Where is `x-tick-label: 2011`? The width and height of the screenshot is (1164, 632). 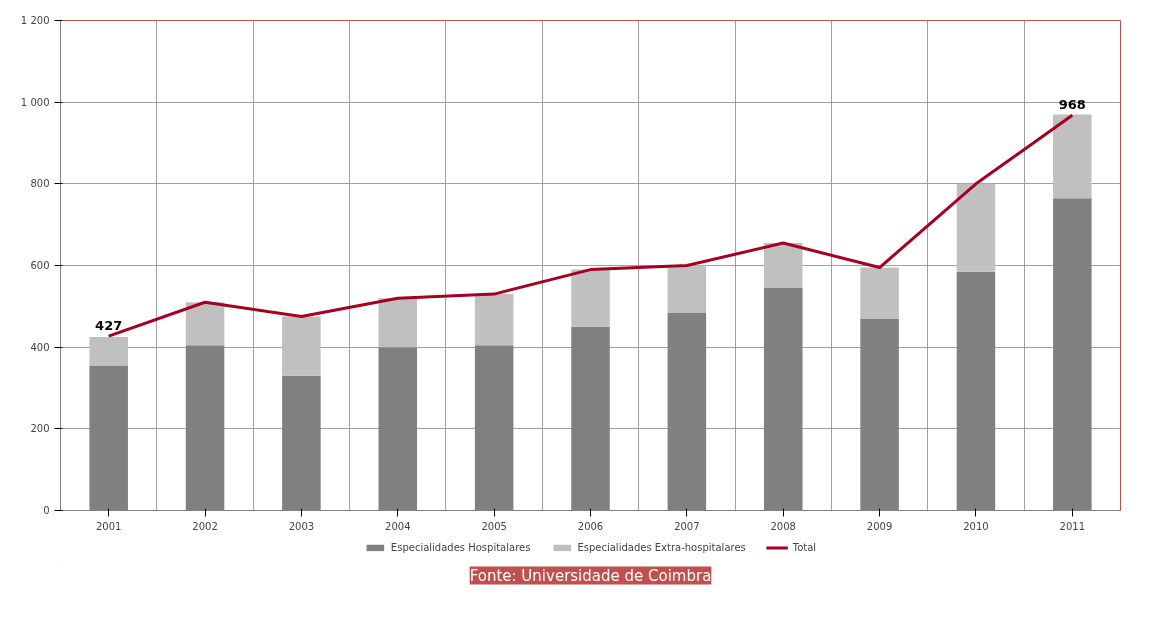
x-tick-label: 2011 is located at coordinates (1072, 526).